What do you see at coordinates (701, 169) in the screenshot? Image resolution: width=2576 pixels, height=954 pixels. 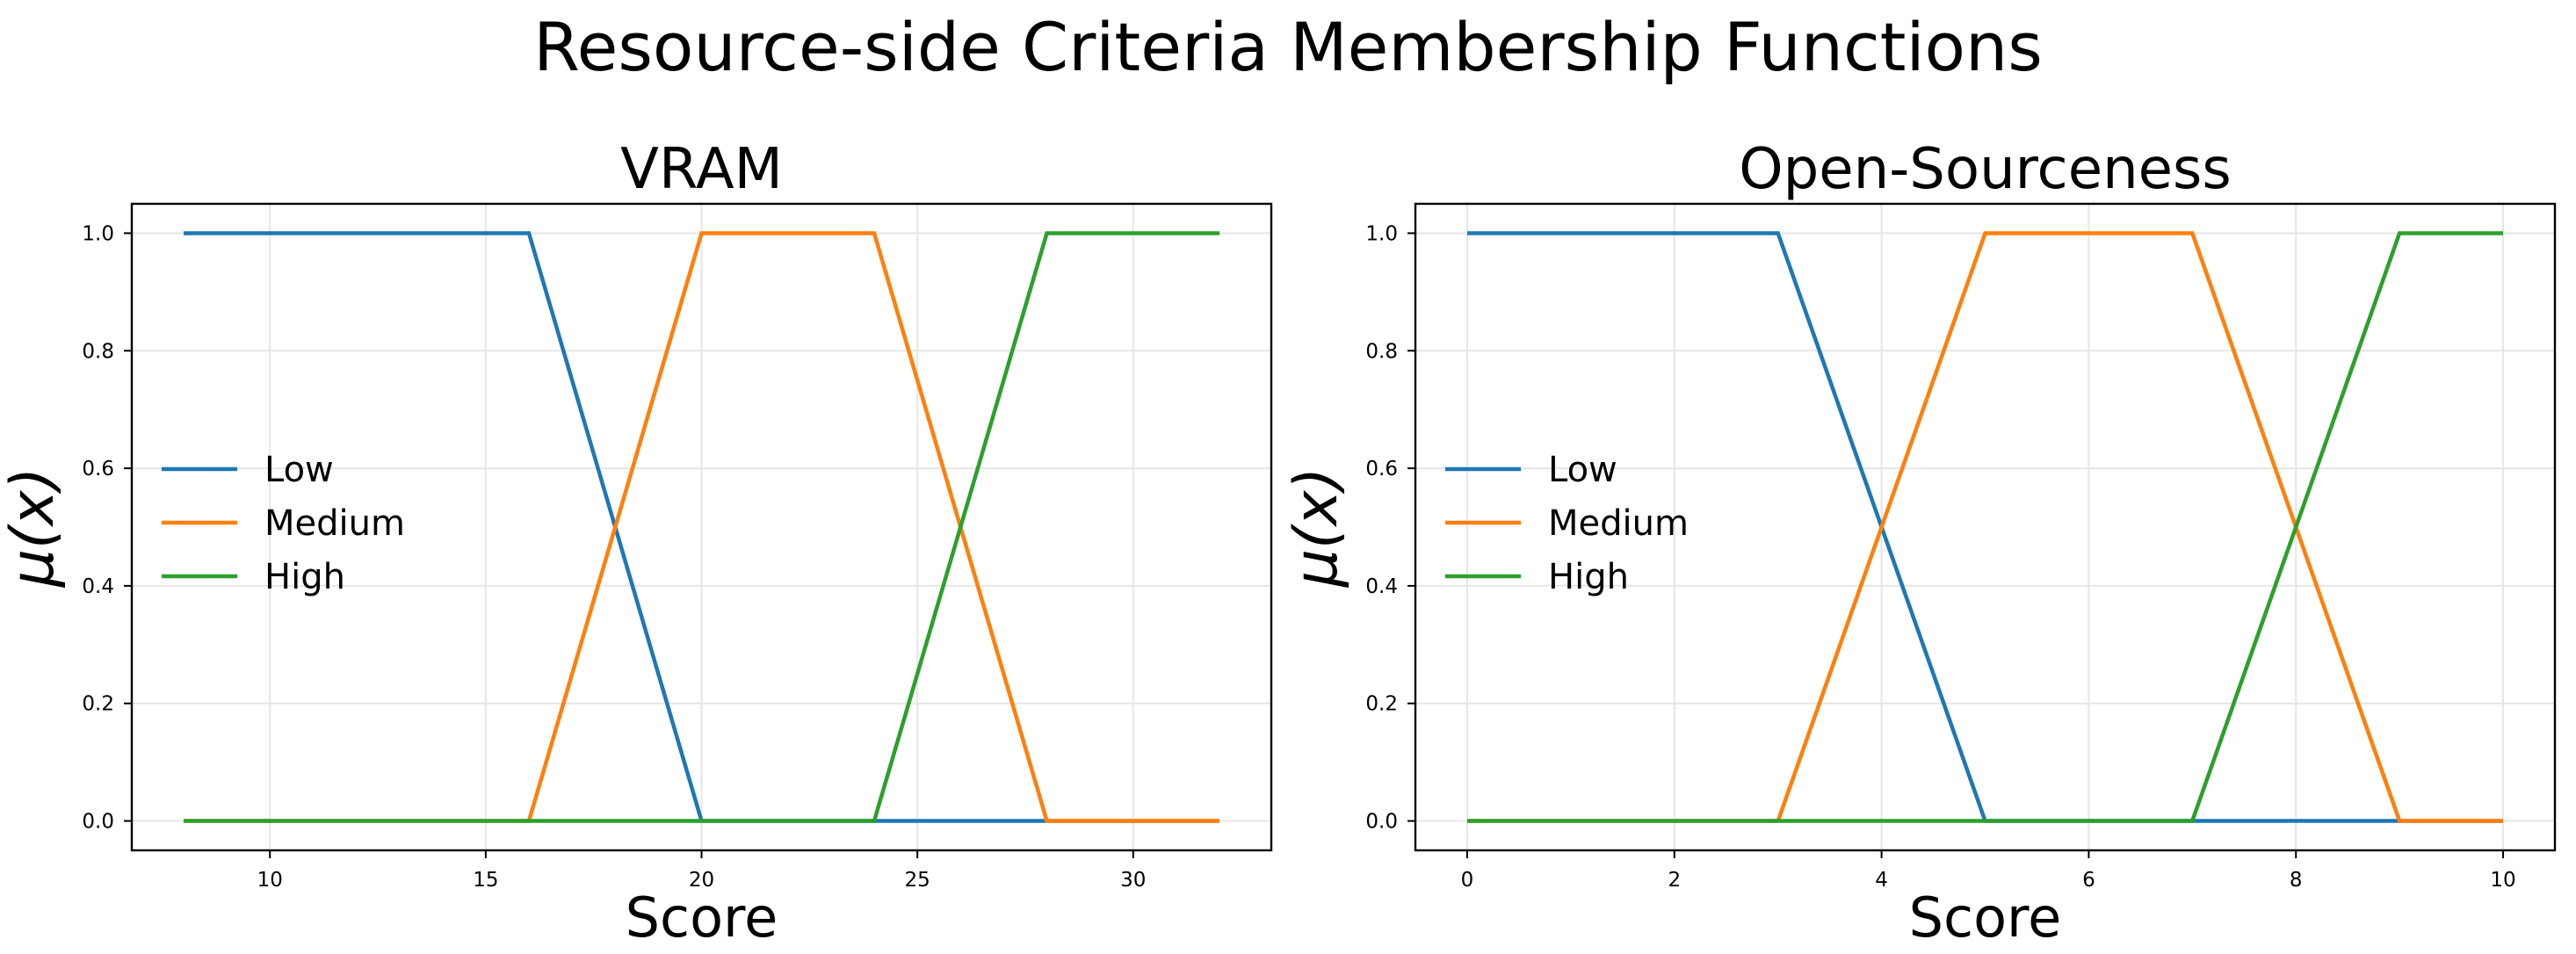 I see `panel-title: VRAM` at bounding box center [701, 169].